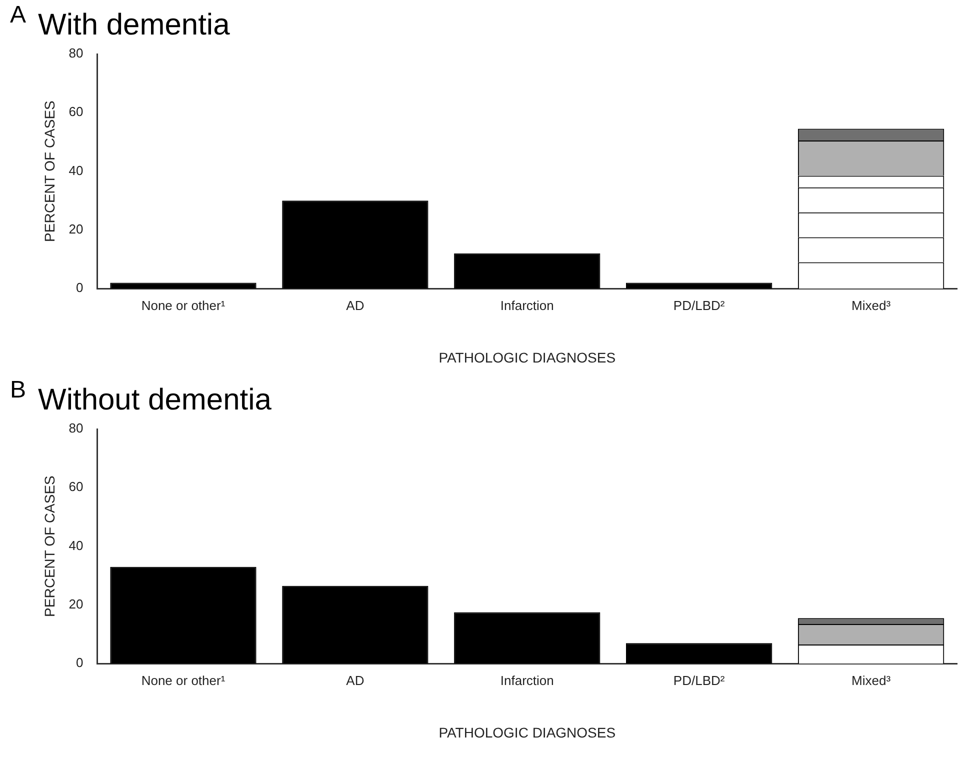  Describe the element at coordinates (18, 15) in the screenshot. I see `text: A` at that location.